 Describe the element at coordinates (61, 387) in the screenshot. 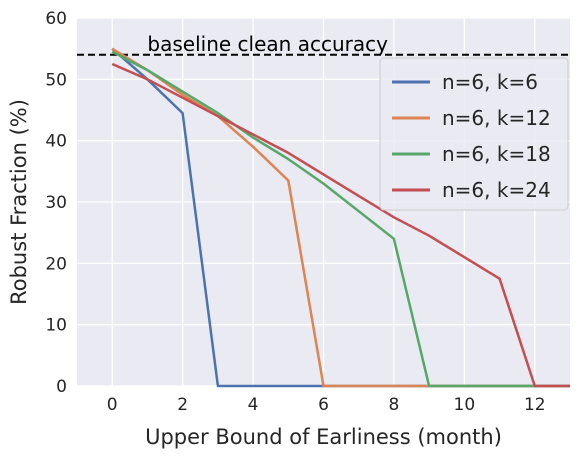

I see `y-tick-label: 0` at that location.